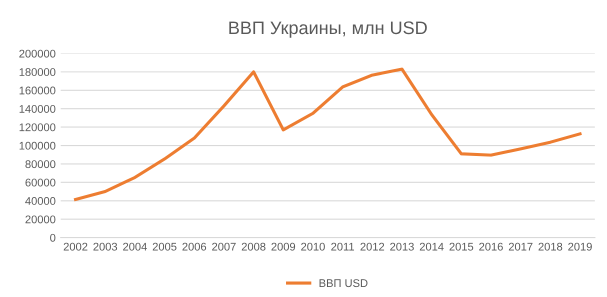  I want to click on x-tick-label: 2014, so click(432, 246).